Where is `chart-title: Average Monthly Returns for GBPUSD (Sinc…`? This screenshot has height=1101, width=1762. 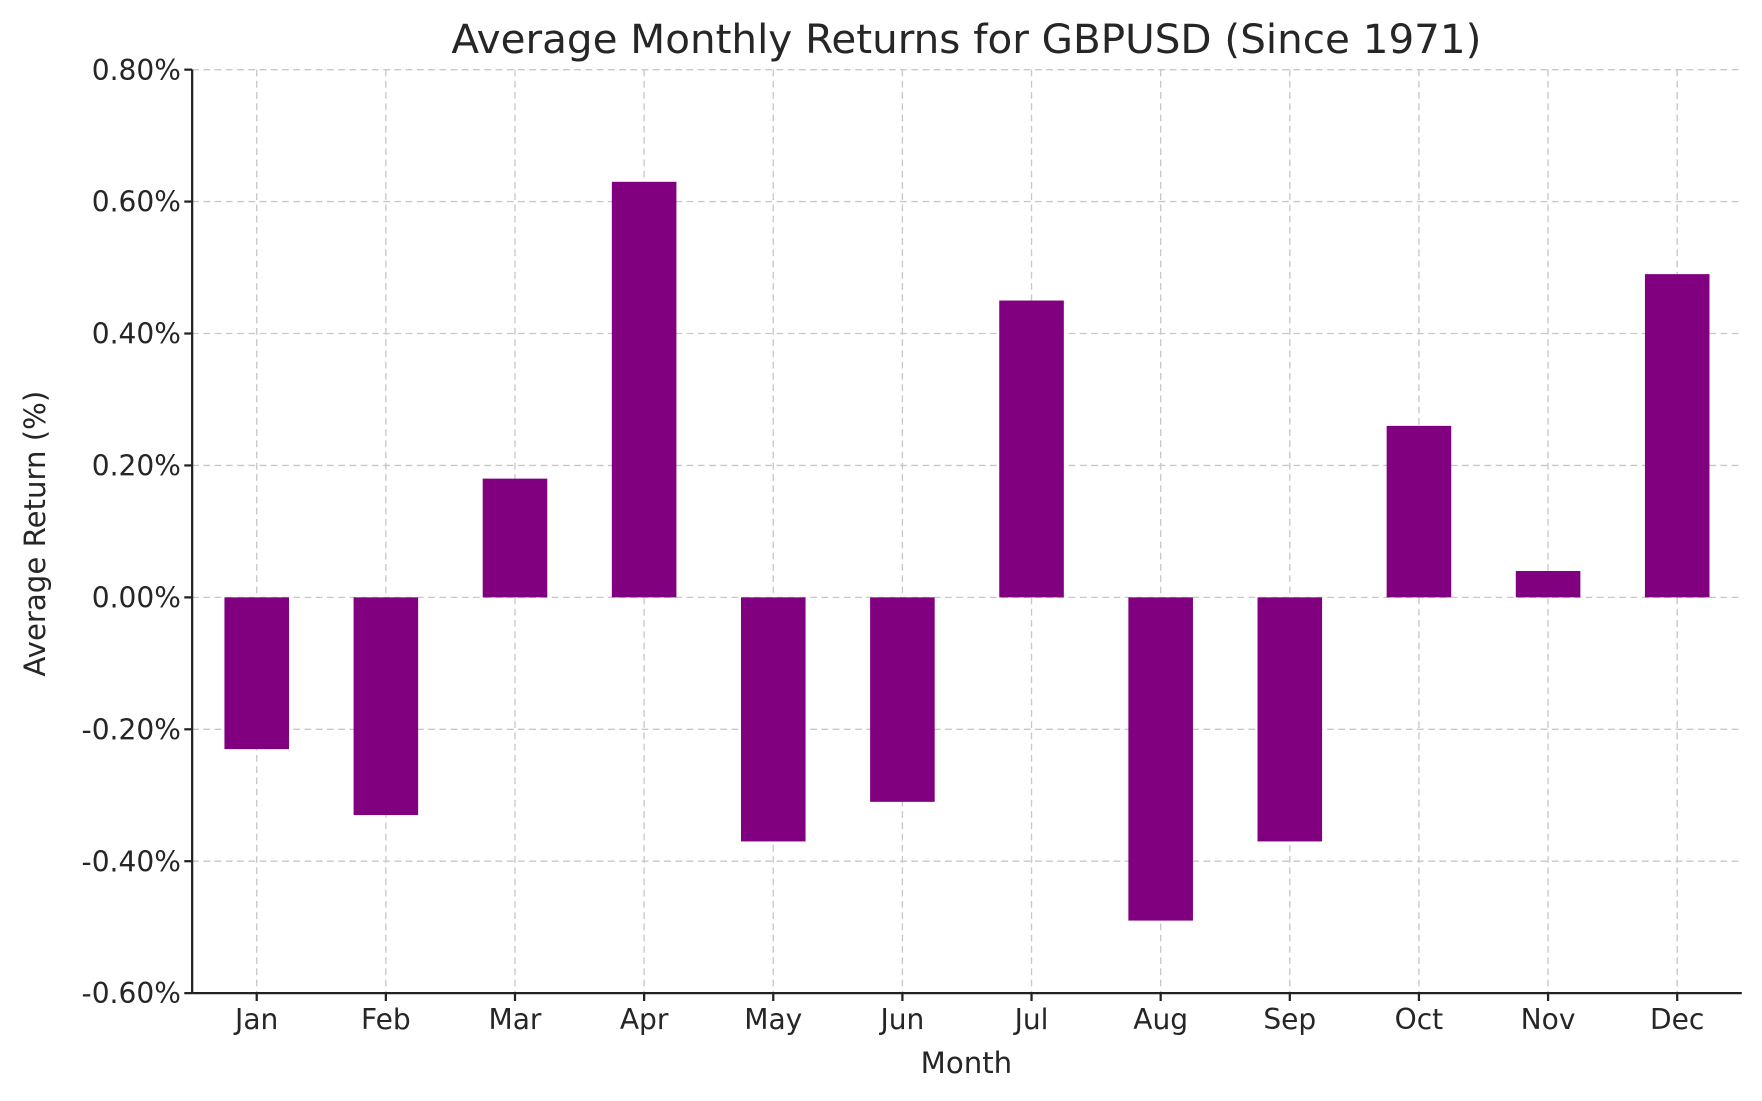 chart-title: Average Monthly Returns for GBPUSD (Sinc… is located at coordinates (966, 39).